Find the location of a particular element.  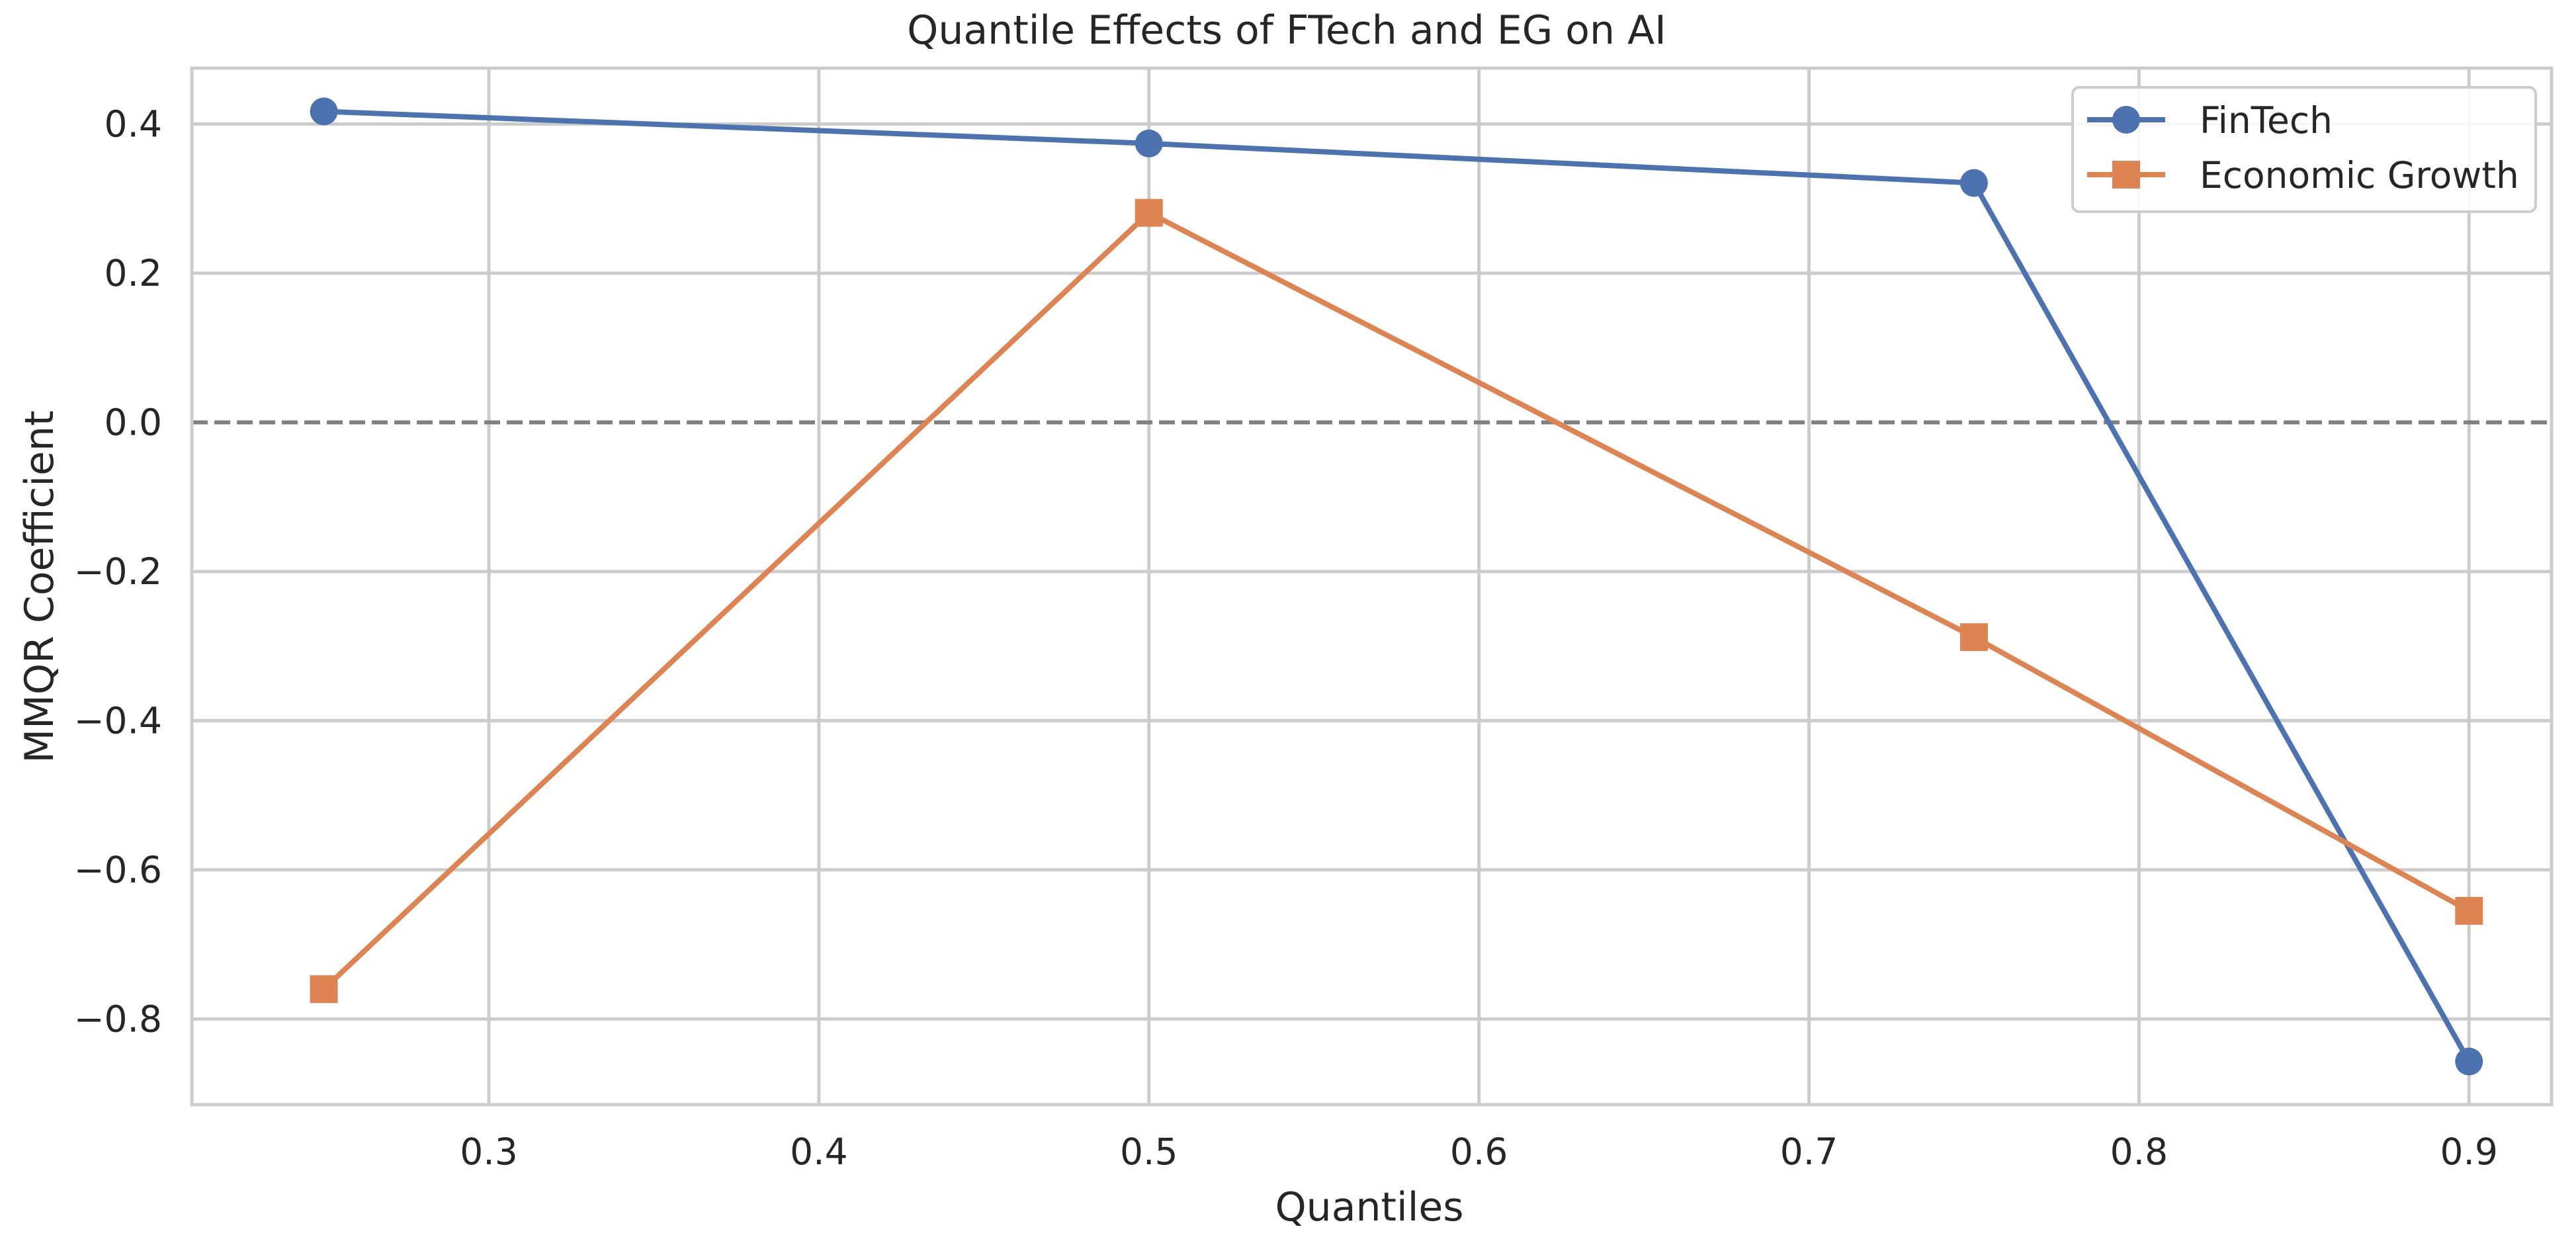

legend-box is located at coordinates (2304, 149).